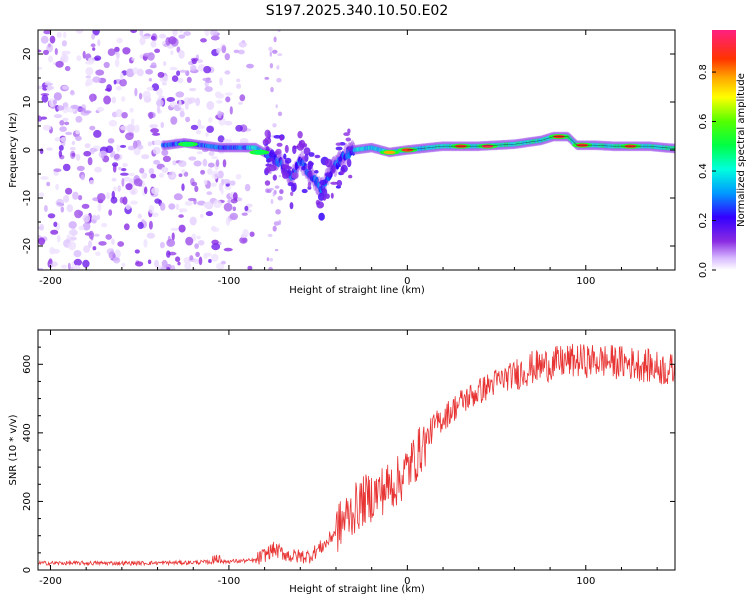  What do you see at coordinates (27, 102) in the screenshot?
I see `y-tick-label: 10` at bounding box center [27, 102].